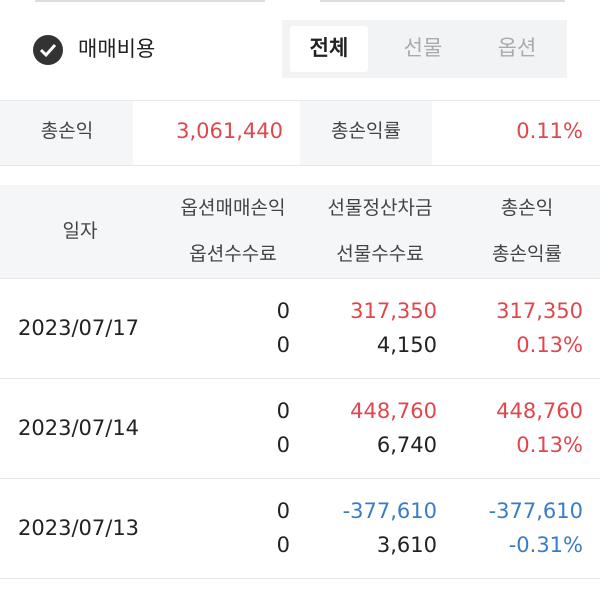 This screenshot has width=600, height=600. What do you see at coordinates (406, 345) in the screenshot?
I see `cell-value: 4,150` at bounding box center [406, 345].